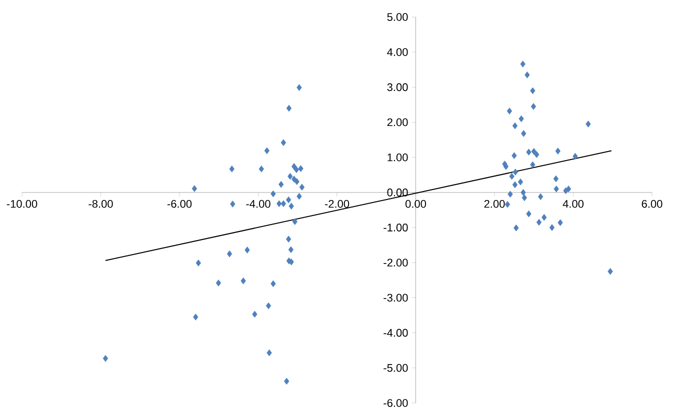  What do you see at coordinates (573, 204) in the screenshot?
I see `x-tick-label: 4.00` at bounding box center [573, 204].